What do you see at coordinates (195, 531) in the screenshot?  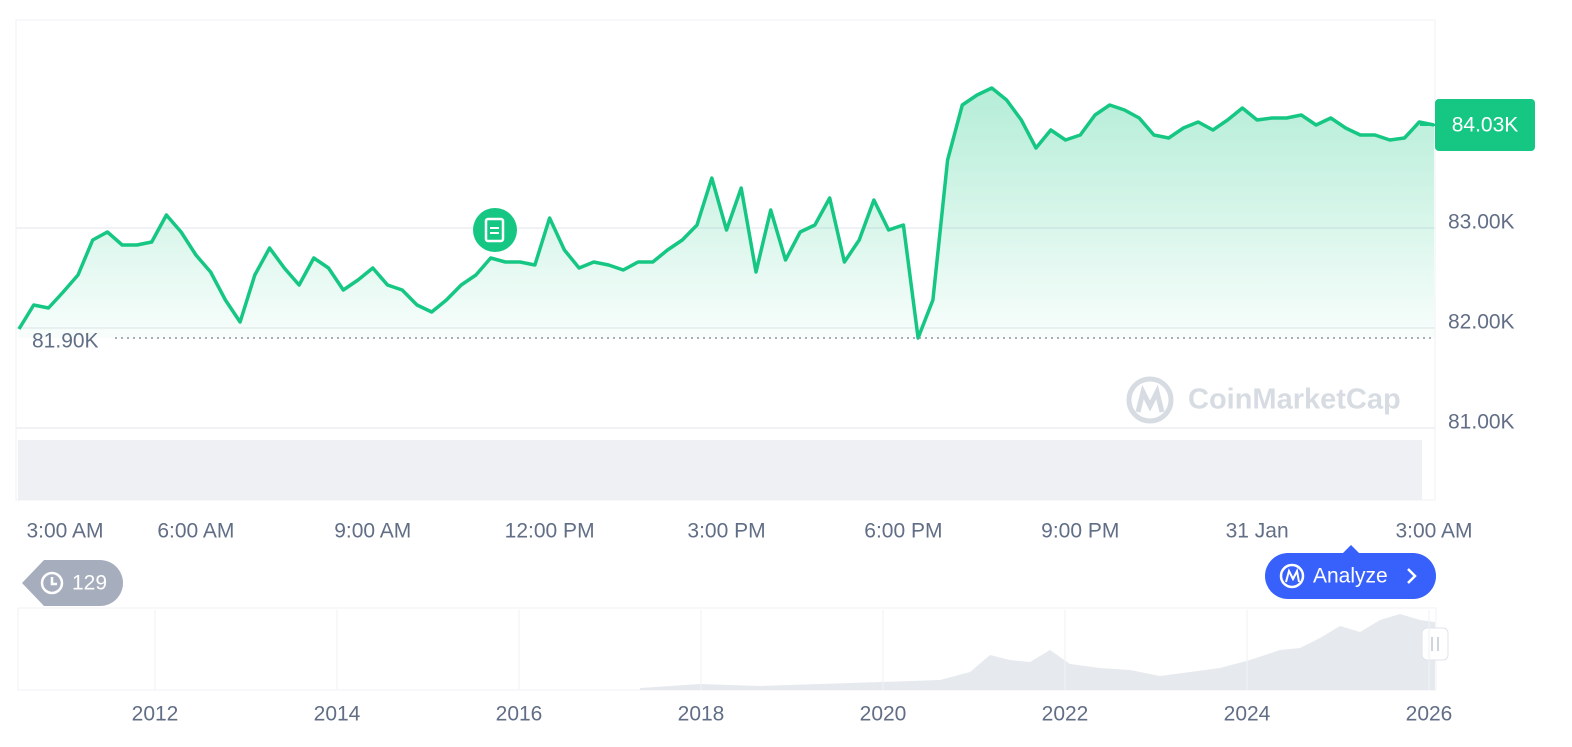 I see `x-tick-label: 6:00 AM` at bounding box center [195, 531].